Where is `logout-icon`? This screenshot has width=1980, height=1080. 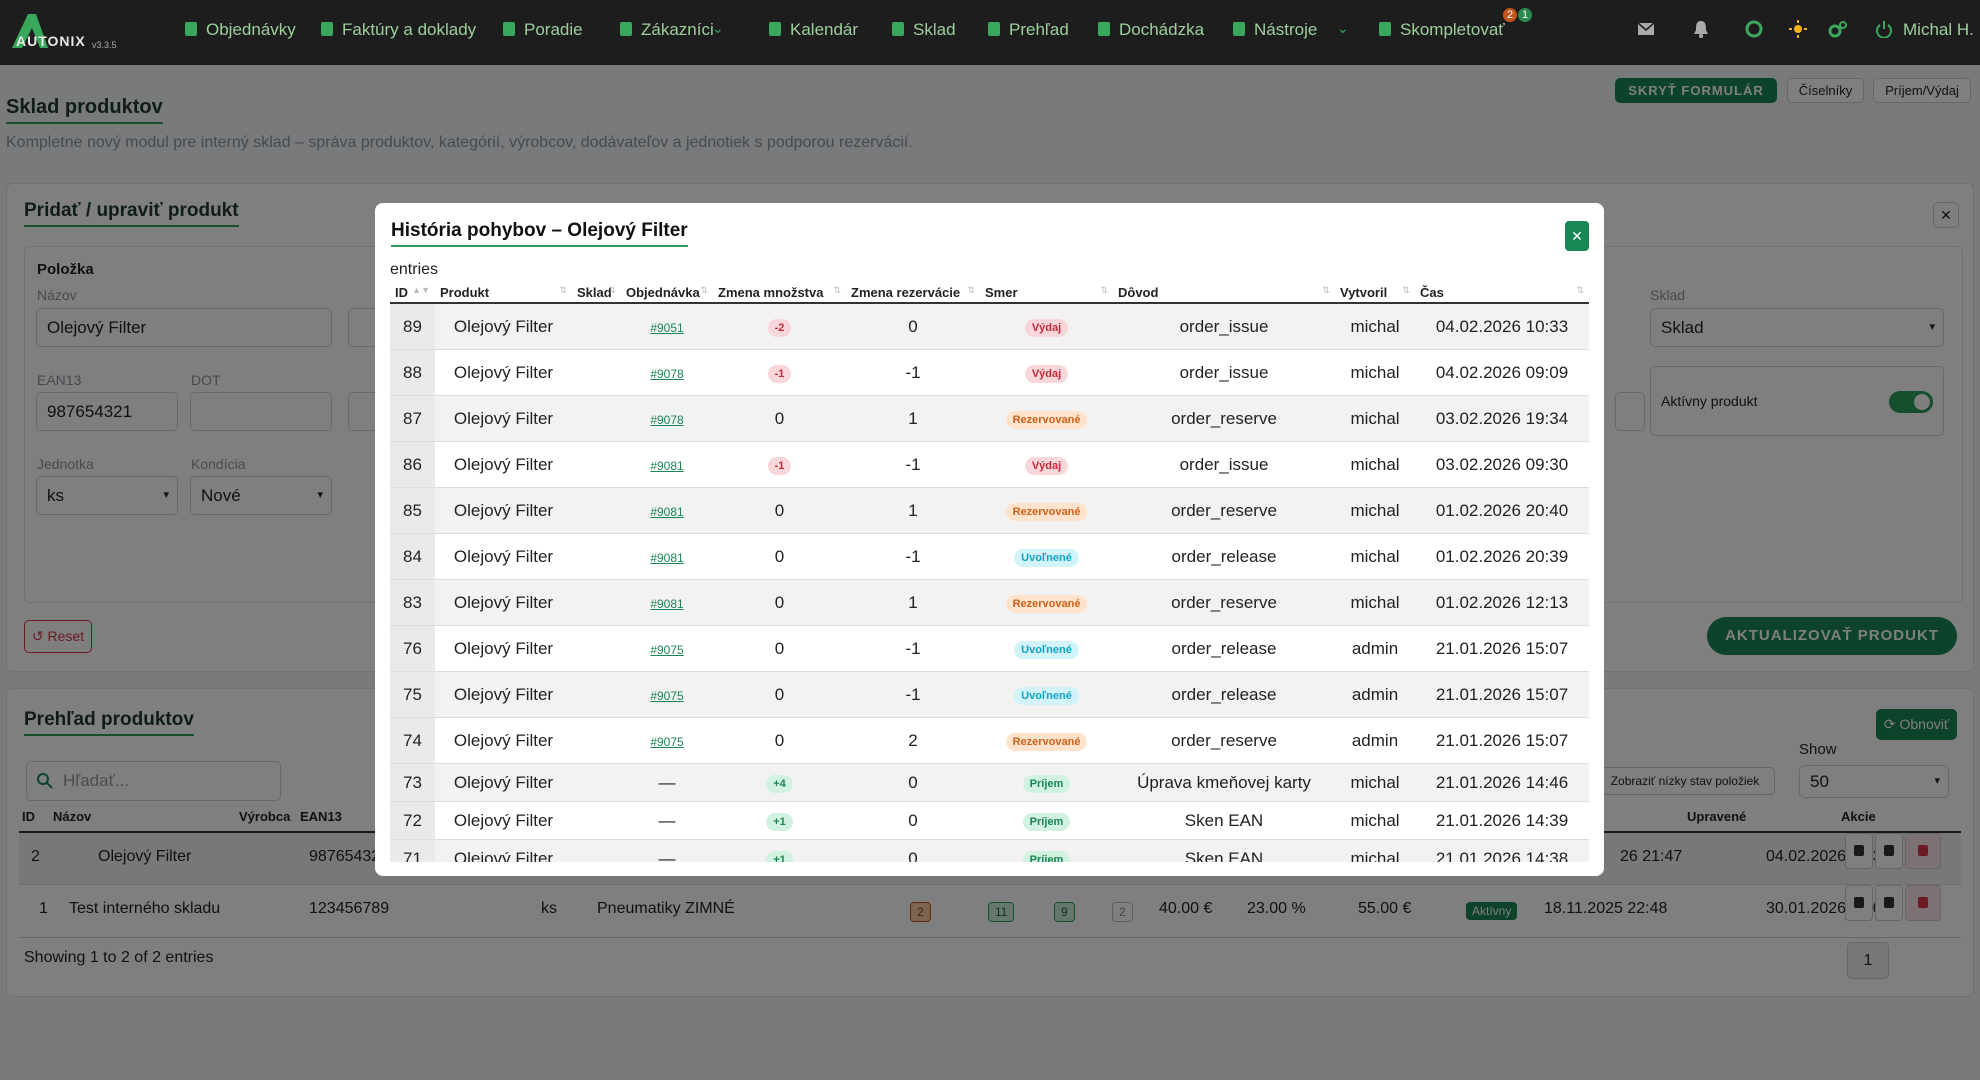 logout-icon is located at coordinates (1884, 29).